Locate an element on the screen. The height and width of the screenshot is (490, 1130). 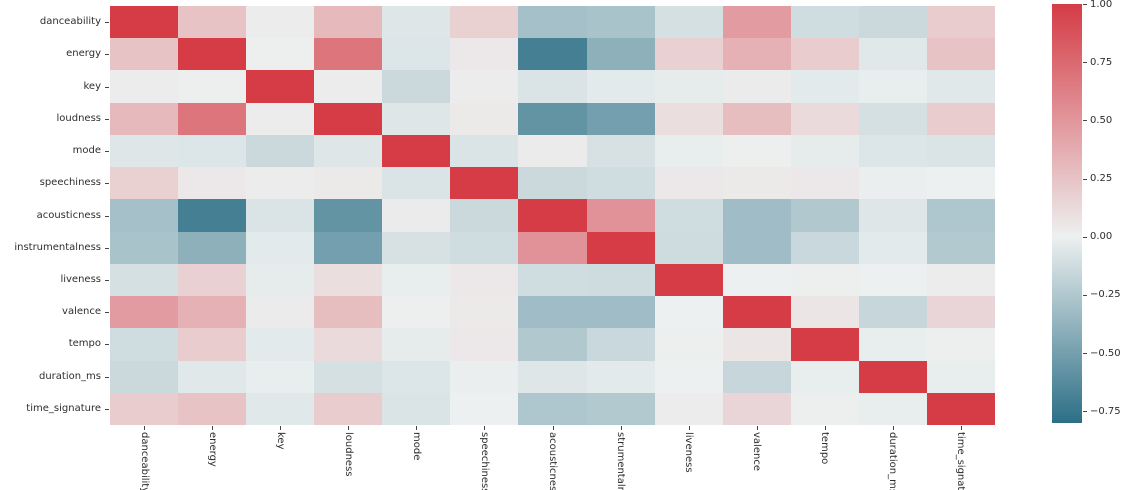
x-tick-label: time_signature is located at coordinates (961, 461).